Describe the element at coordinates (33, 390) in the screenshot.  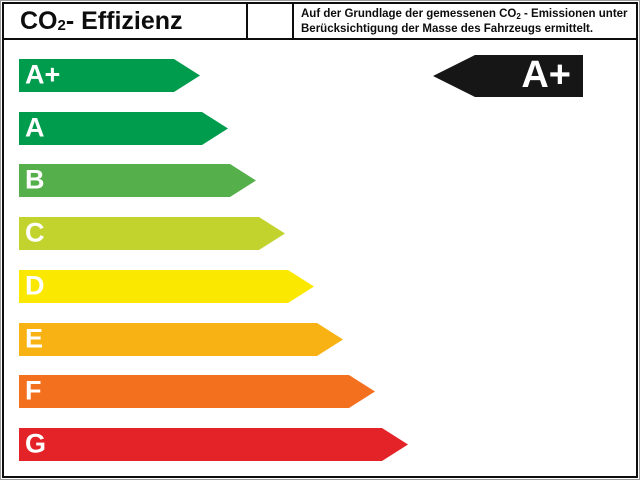
I see `class-letter: F` at that location.